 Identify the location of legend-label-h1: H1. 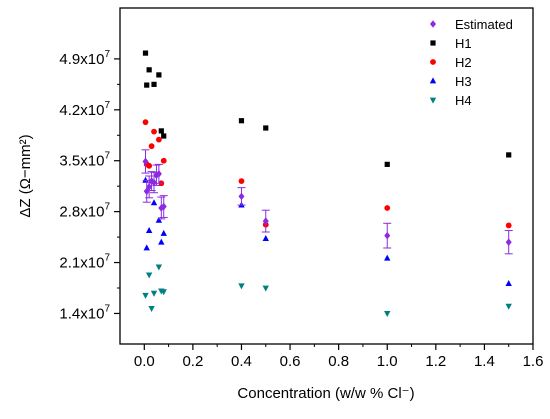
(463, 43).